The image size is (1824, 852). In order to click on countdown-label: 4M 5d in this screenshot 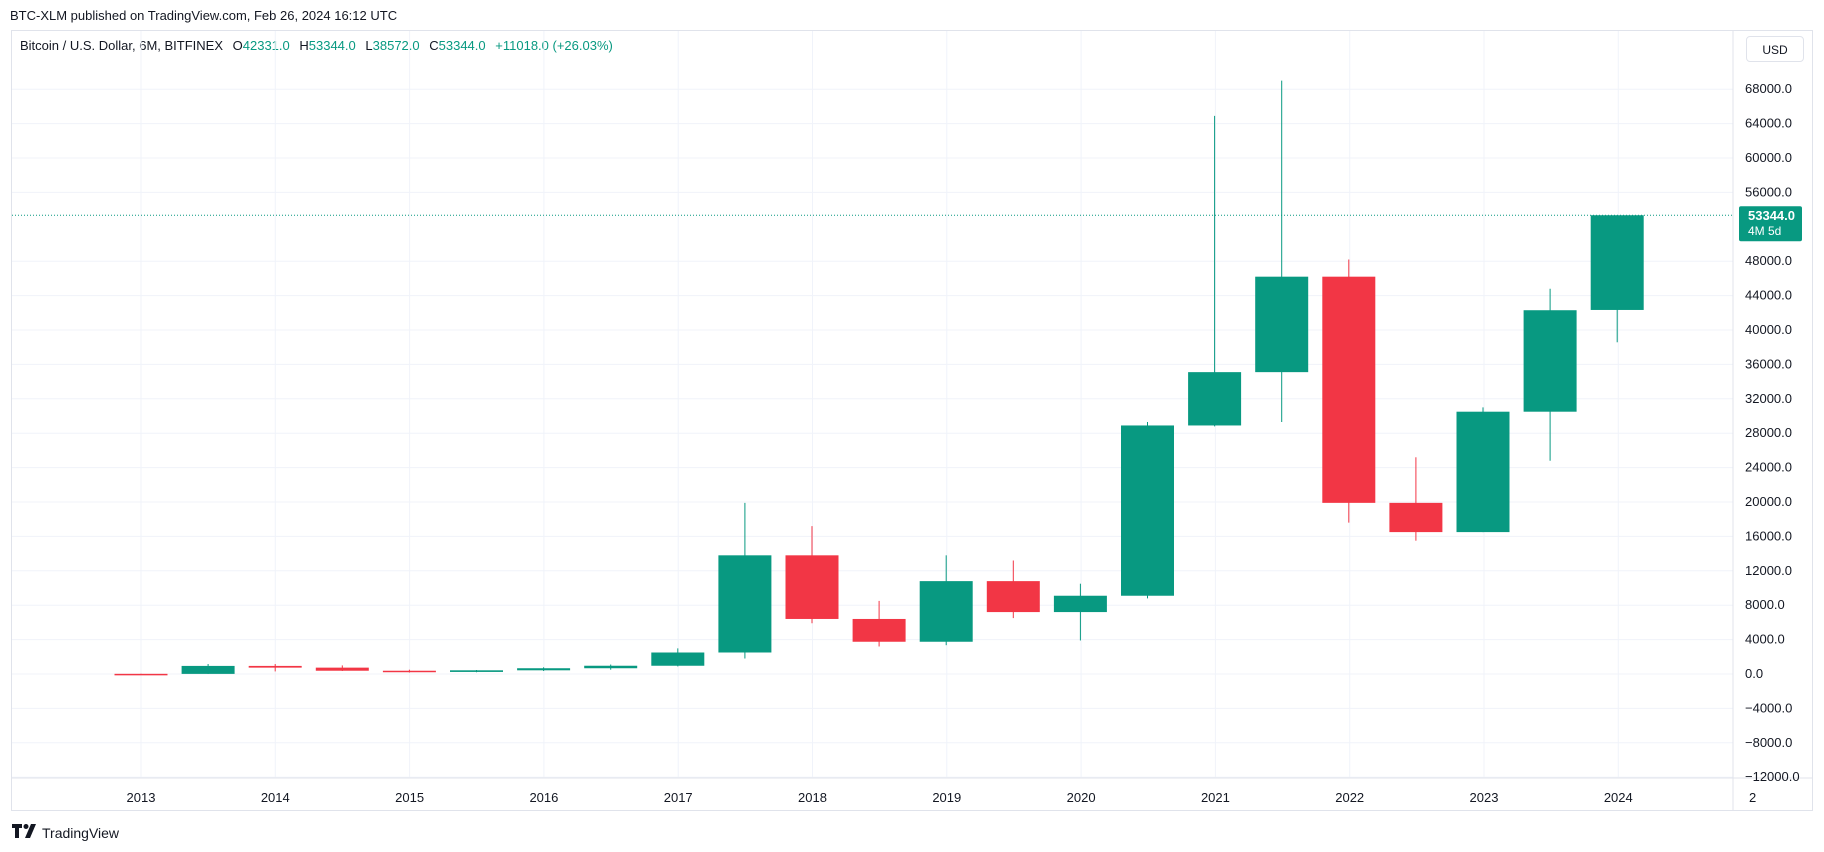, I will do `click(1764, 231)`.